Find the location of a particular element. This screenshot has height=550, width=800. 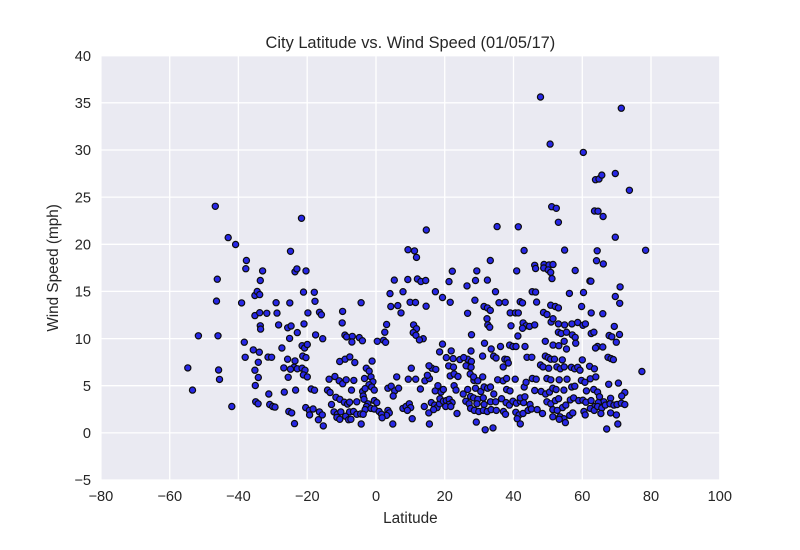

svg-text: Latitude is located at coordinates (410, 518).